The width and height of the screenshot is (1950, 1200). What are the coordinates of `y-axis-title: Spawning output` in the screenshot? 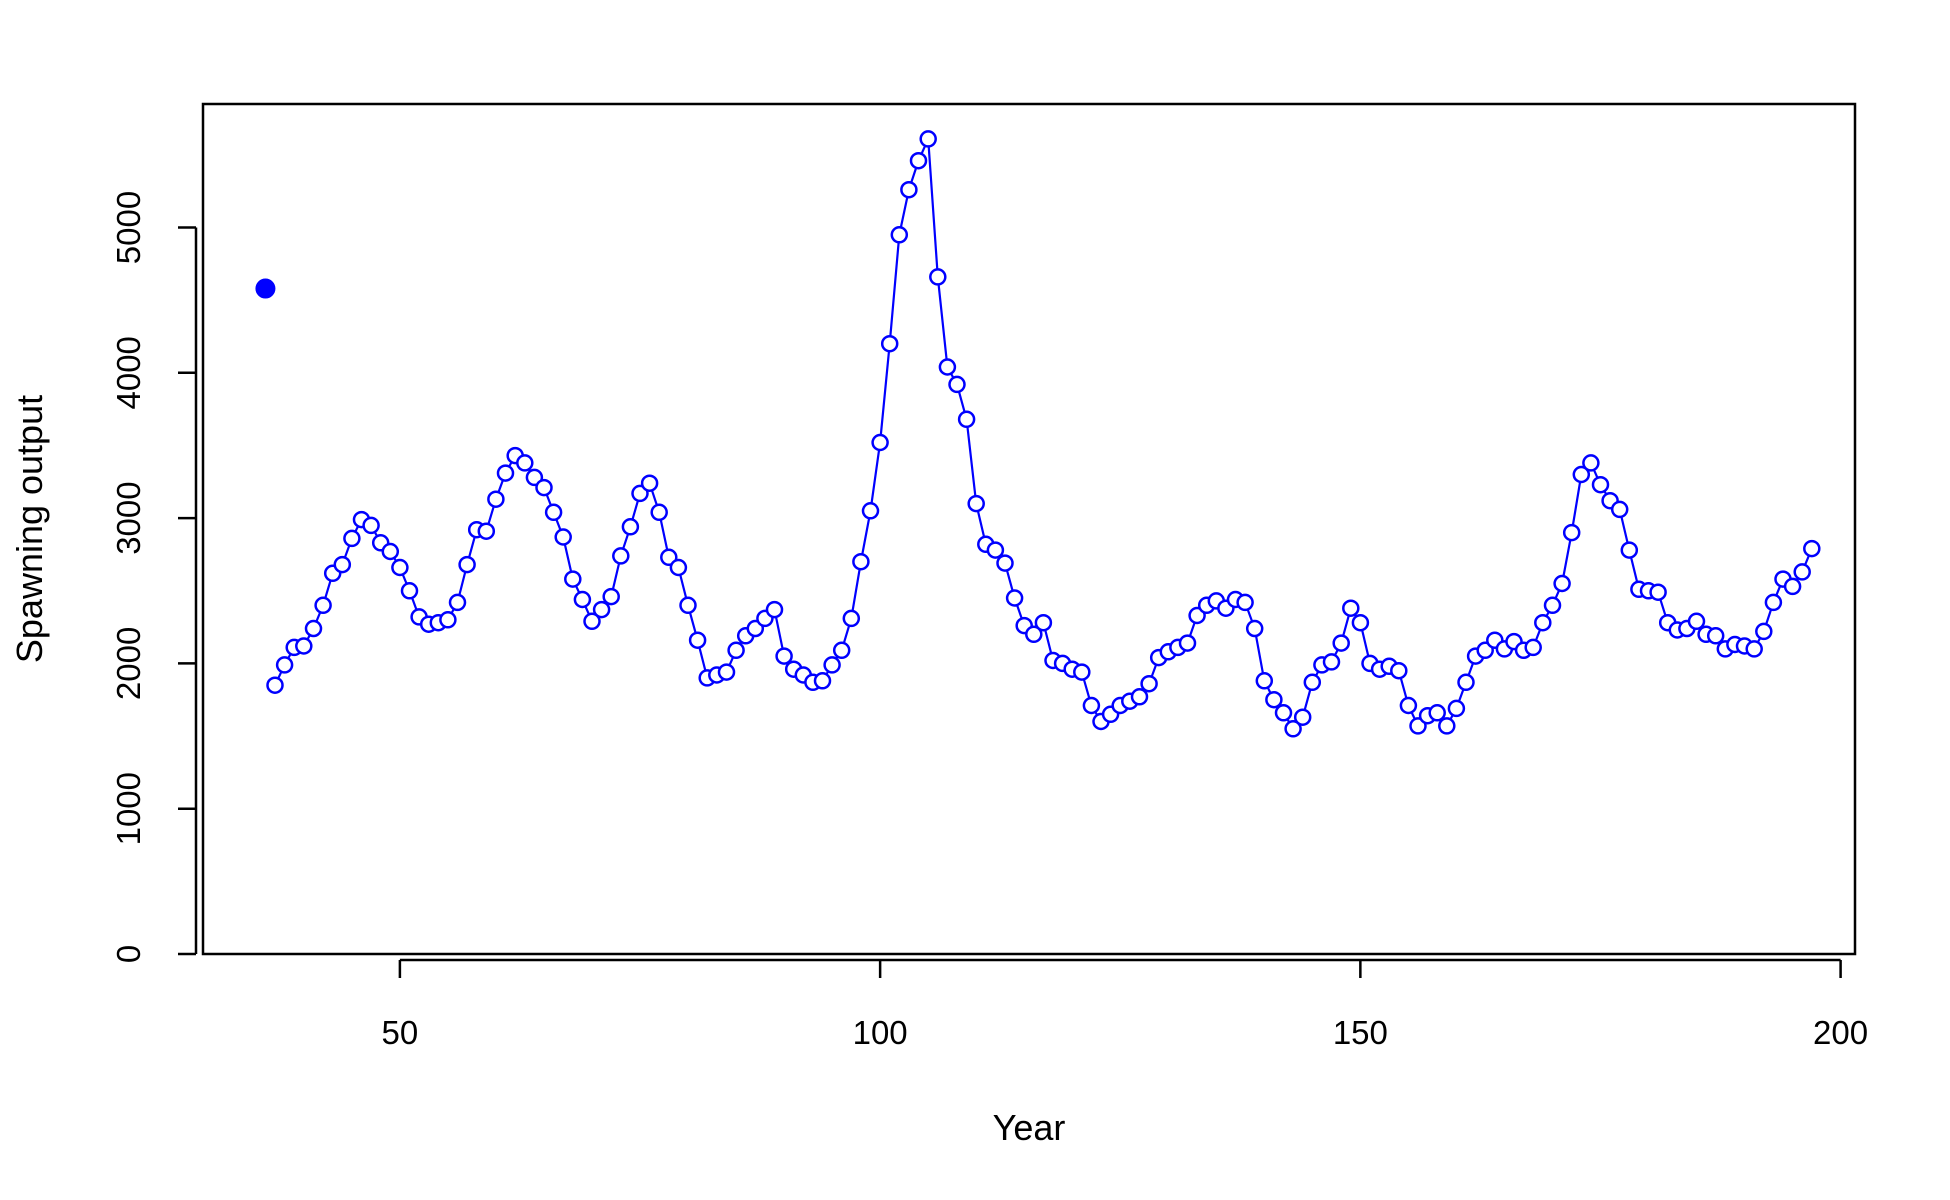 It's located at (29, 529).